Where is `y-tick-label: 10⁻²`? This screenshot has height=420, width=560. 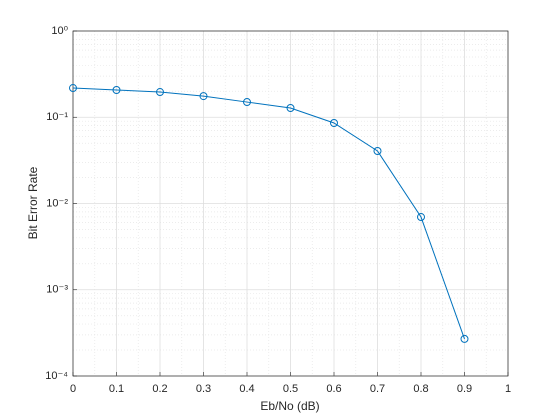 y-tick-label: 10⁻² is located at coordinates (57, 203).